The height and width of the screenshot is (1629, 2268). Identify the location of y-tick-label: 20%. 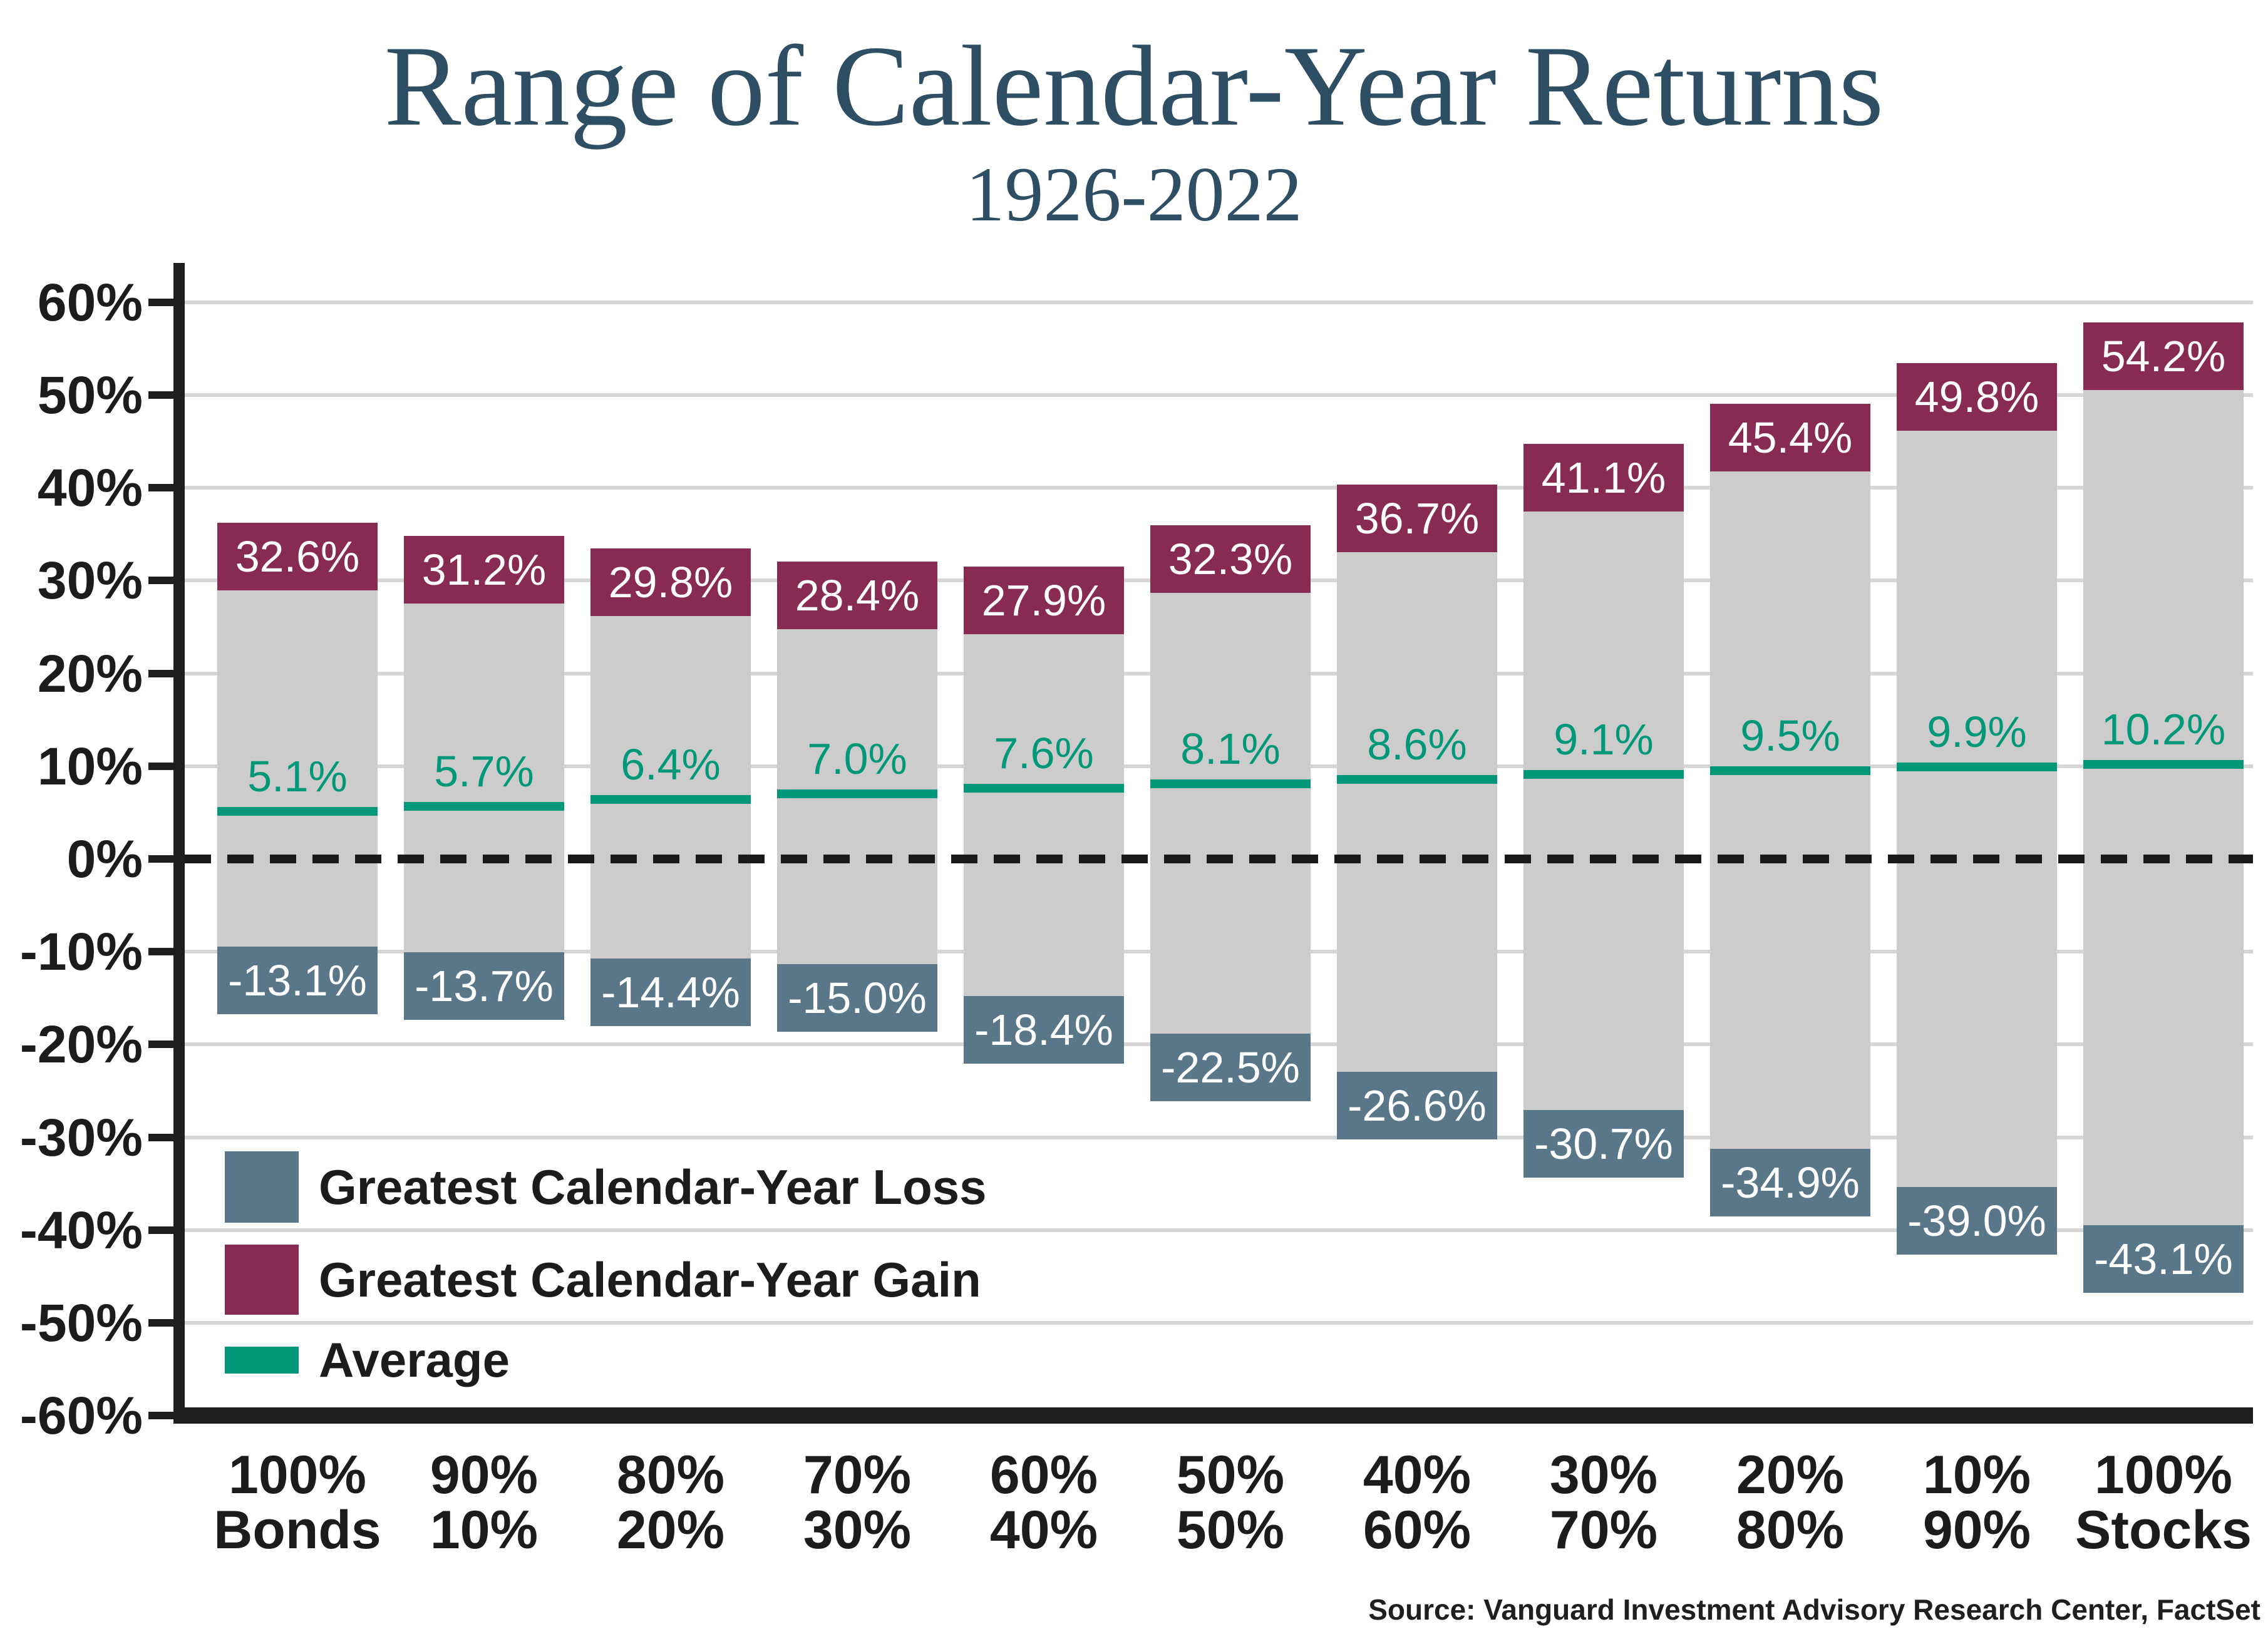
(90, 673).